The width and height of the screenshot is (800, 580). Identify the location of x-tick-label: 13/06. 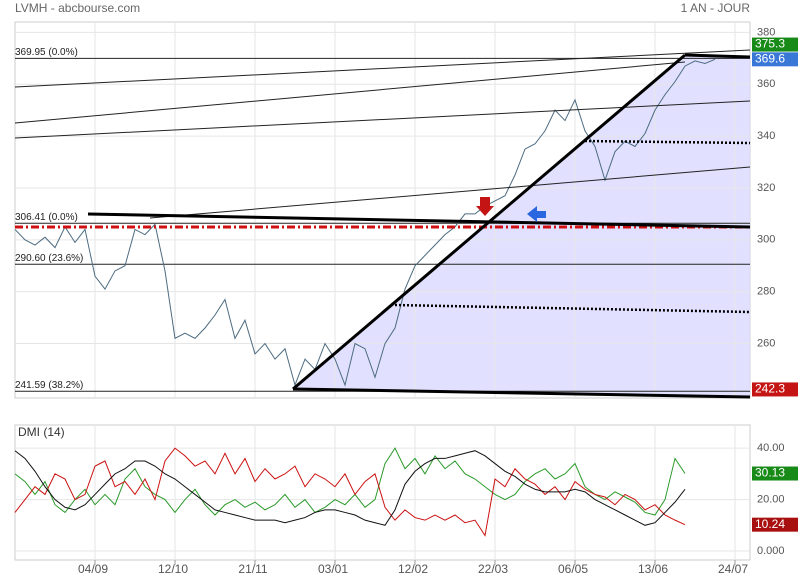
(653, 569).